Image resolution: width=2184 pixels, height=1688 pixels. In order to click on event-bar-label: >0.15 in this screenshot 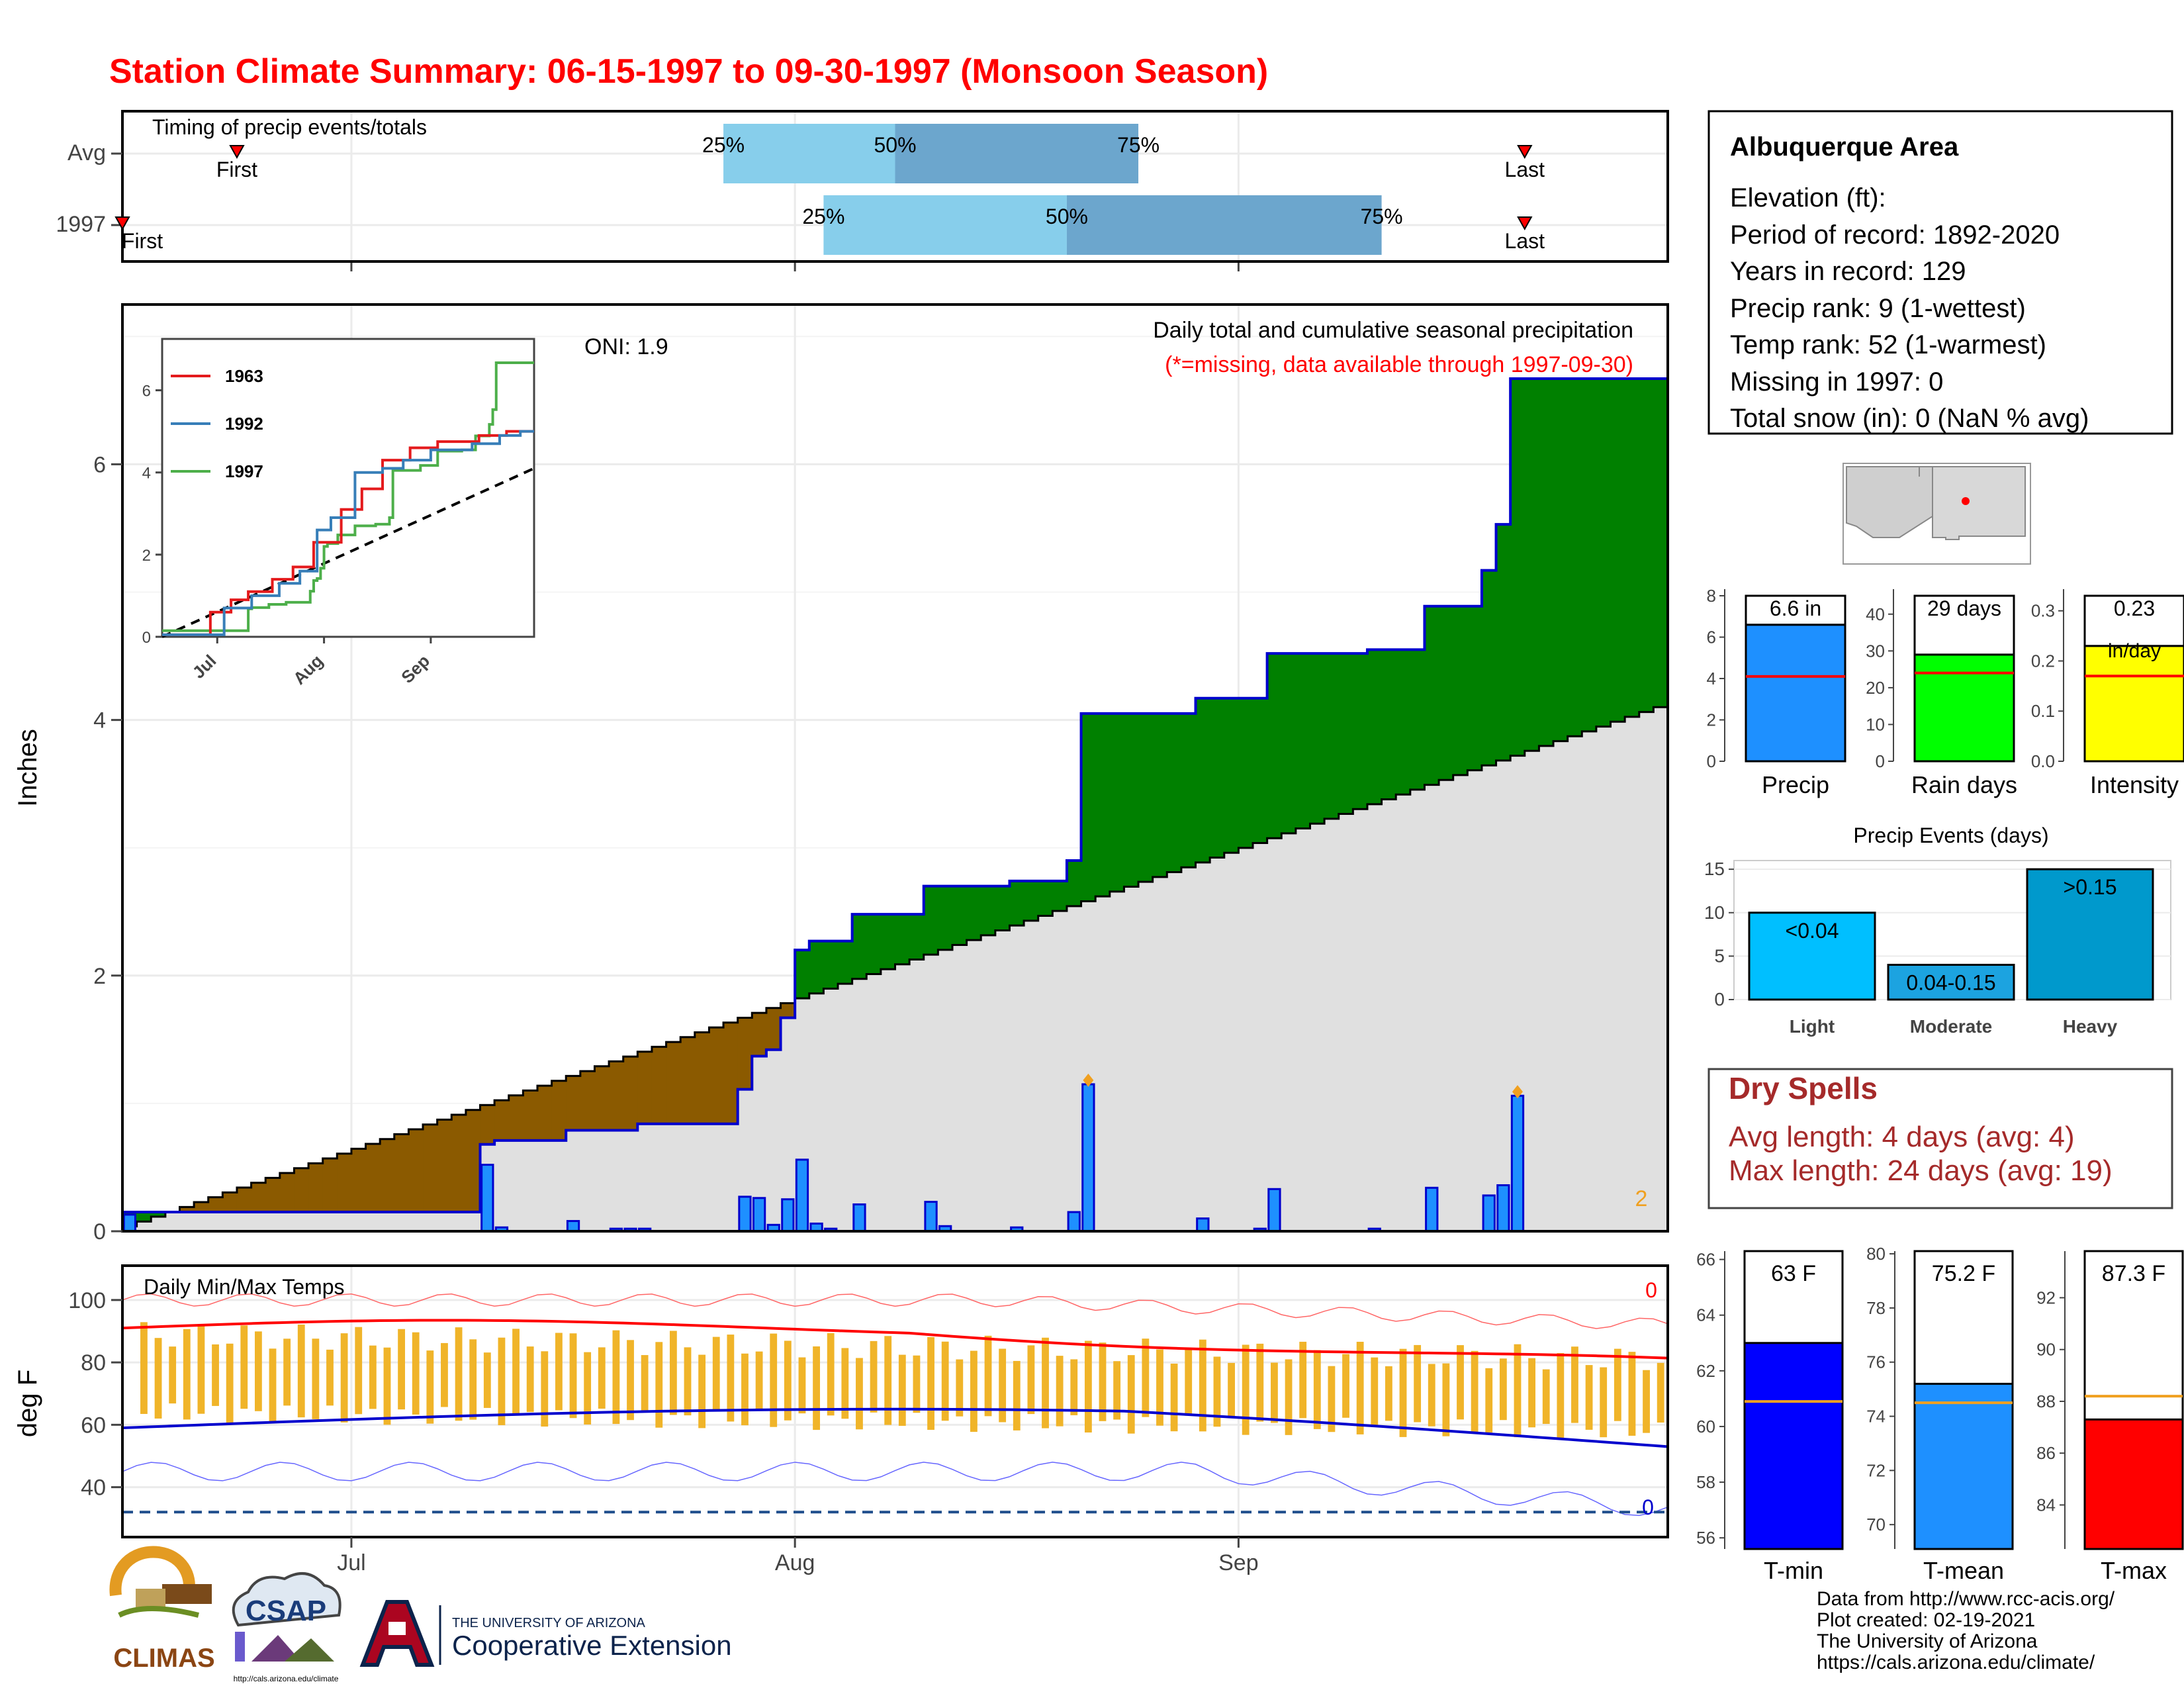, I will do `click(2090, 887)`.